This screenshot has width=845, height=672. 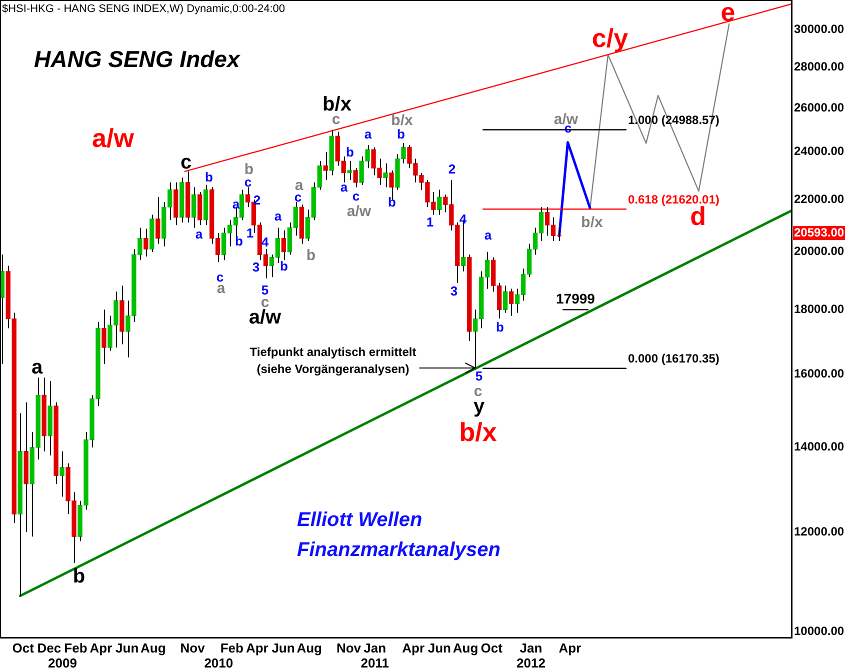 What do you see at coordinates (49, 648) in the screenshot?
I see `x-tick-label: Dec` at bounding box center [49, 648].